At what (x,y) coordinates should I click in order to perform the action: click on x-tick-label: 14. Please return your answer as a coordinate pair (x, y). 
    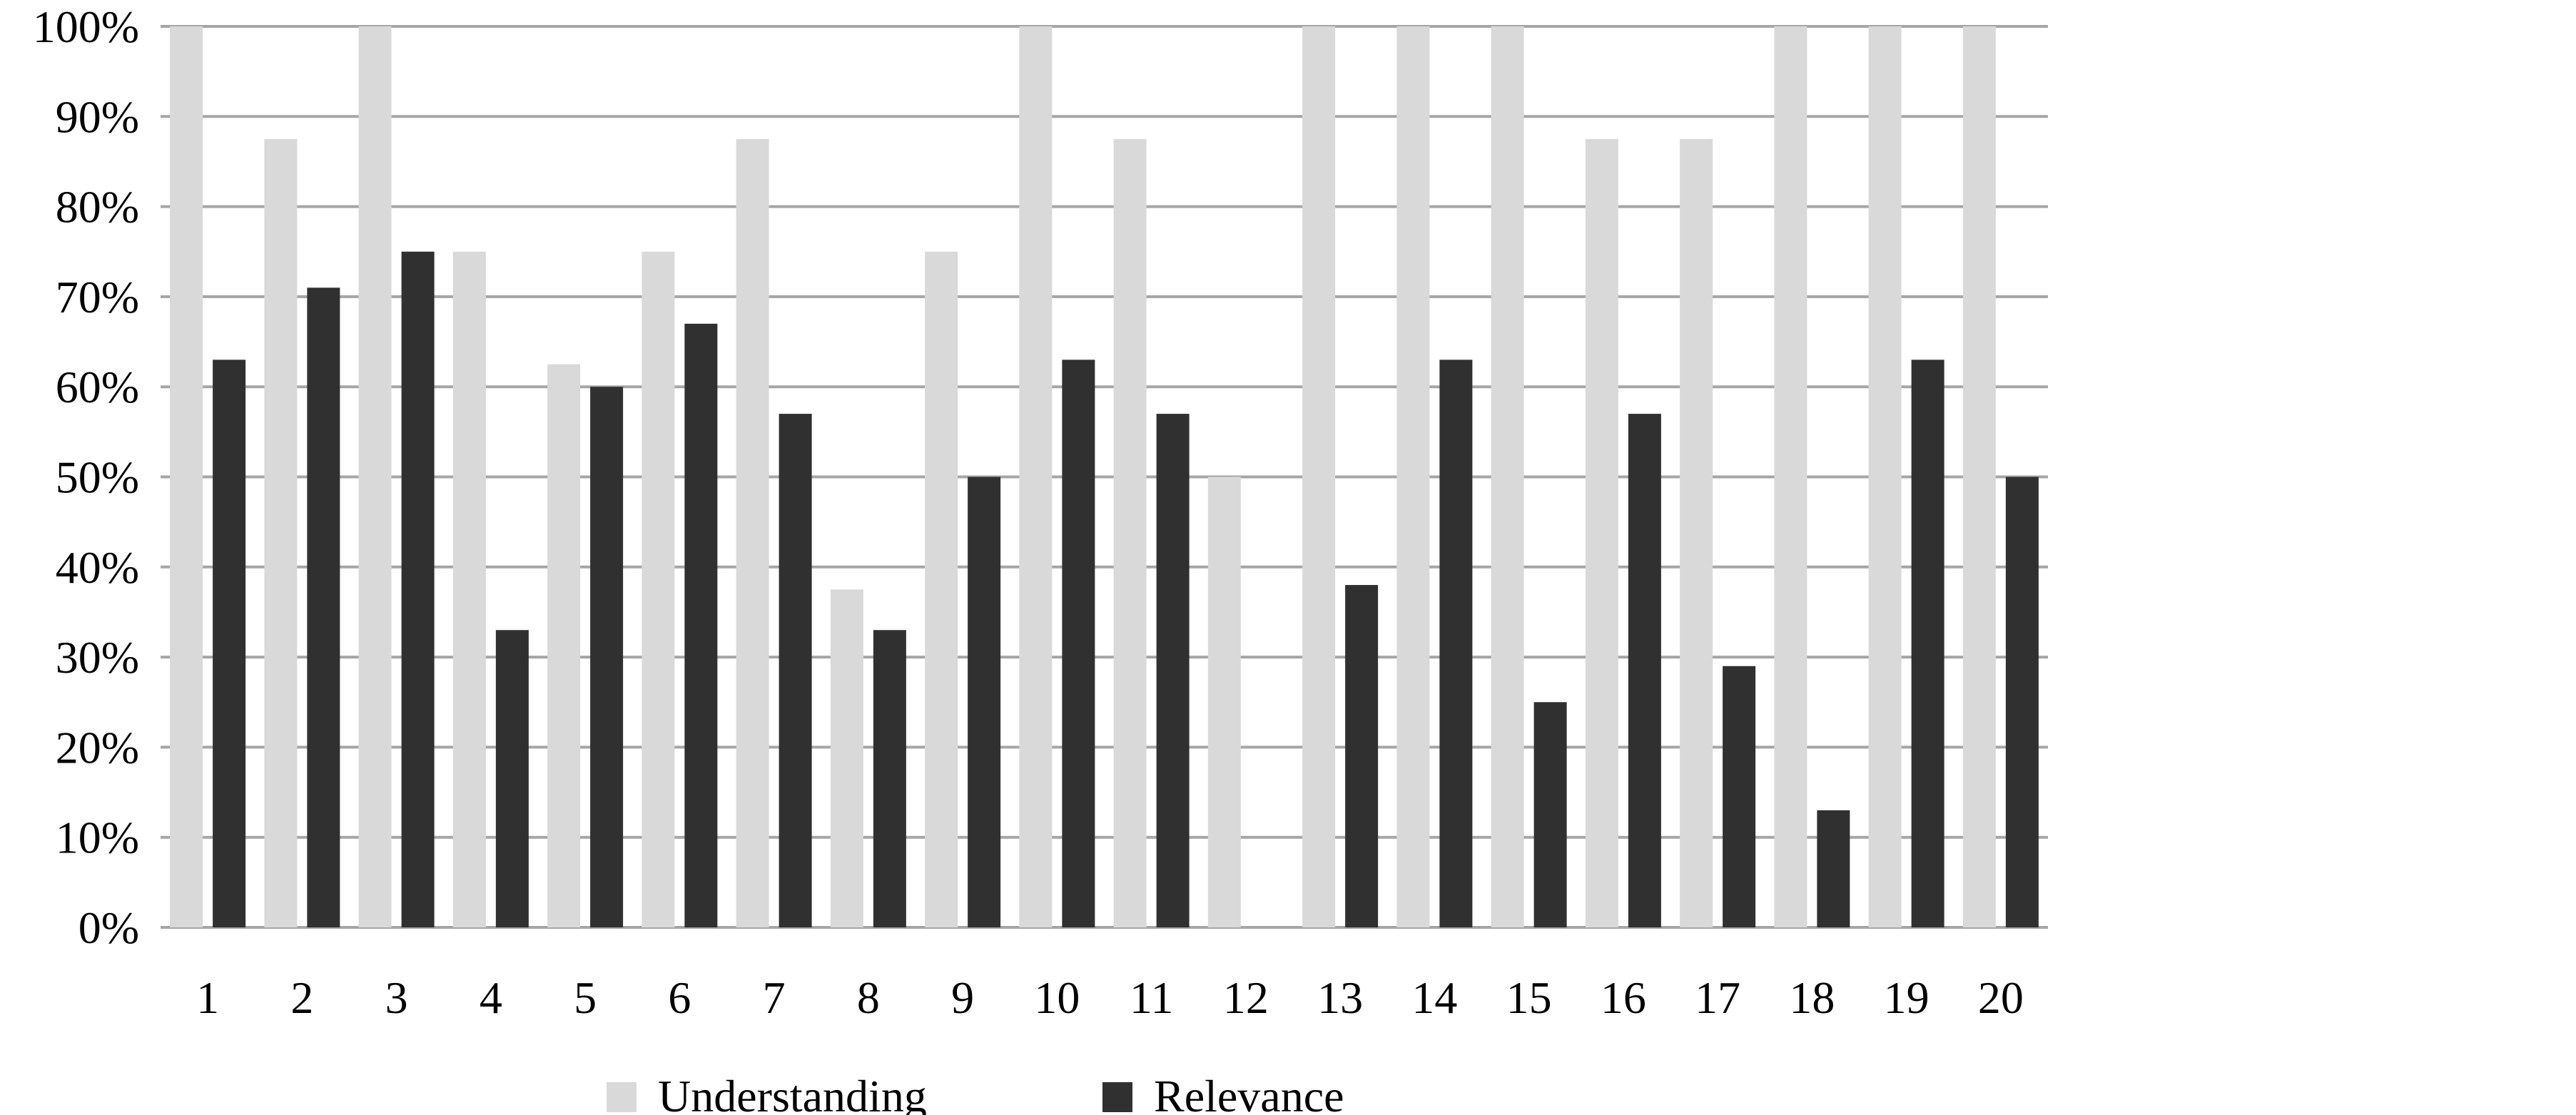
    Looking at the image, I should click on (1434, 998).